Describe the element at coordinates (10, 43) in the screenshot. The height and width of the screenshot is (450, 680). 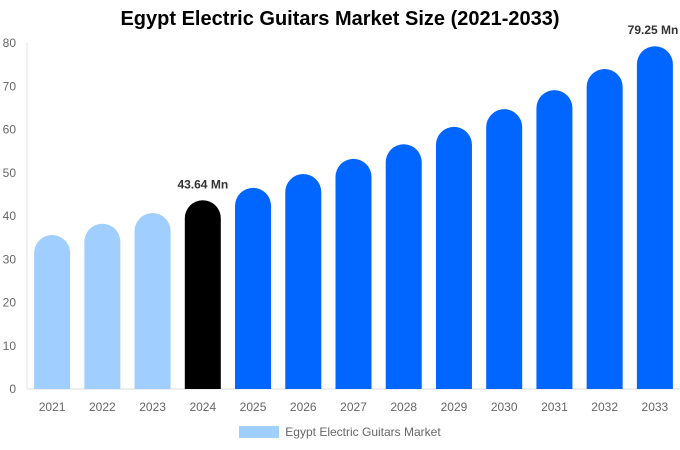
I see `y-tick-label: 80` at that location.